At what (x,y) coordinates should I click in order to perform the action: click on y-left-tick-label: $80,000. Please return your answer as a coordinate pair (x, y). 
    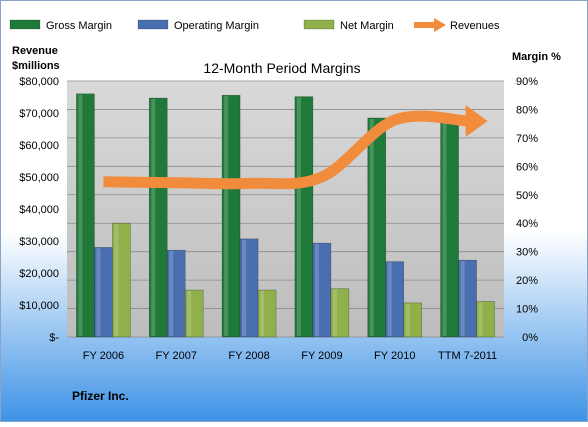
    Looking at the image, I should click on (39, 82).